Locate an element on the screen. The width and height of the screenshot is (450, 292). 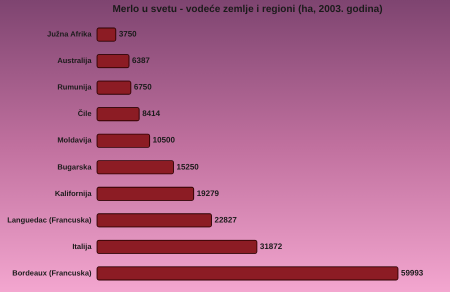
data-label: 3750 is located at coordinates (128, 34).